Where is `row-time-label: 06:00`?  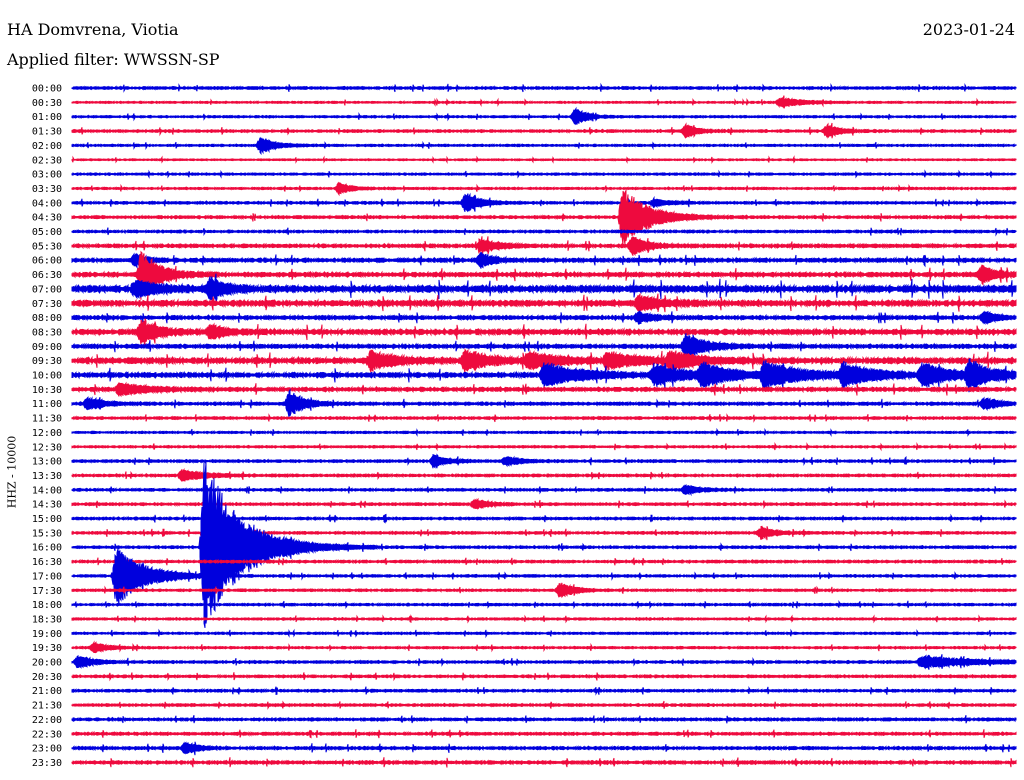 row-time-label: 06:00 is located at coordinates (47, 261).